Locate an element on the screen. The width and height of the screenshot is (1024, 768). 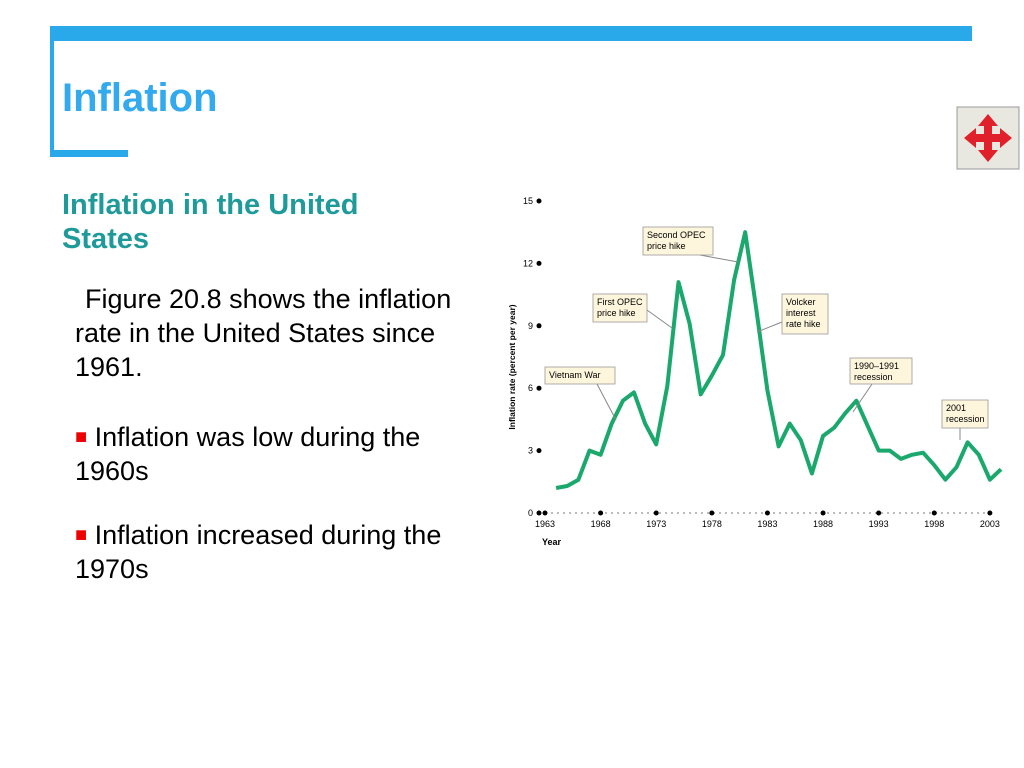
bullet: ■ Inflation increased during the 1970s is located at coordinates (258, 552).